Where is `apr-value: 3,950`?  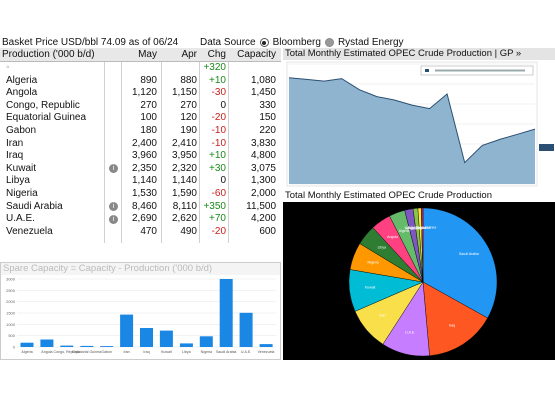 apr-value: 3,950 is located at coordinates (184, 156).